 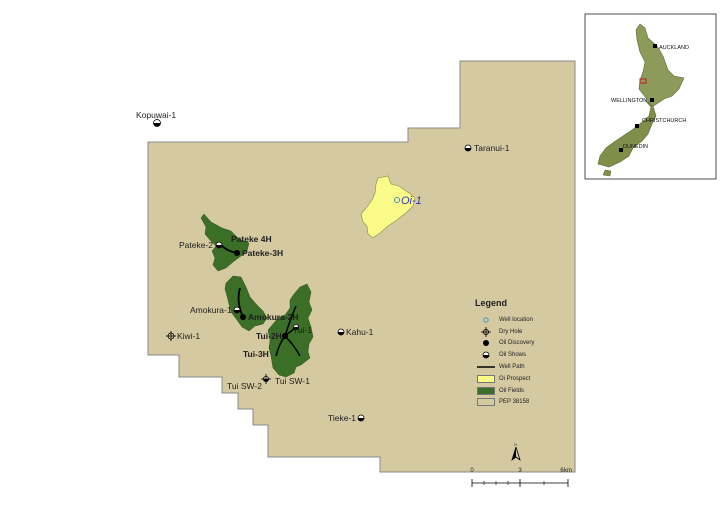 I want to click on well-amokura-2h, so click(x=243, y=317).